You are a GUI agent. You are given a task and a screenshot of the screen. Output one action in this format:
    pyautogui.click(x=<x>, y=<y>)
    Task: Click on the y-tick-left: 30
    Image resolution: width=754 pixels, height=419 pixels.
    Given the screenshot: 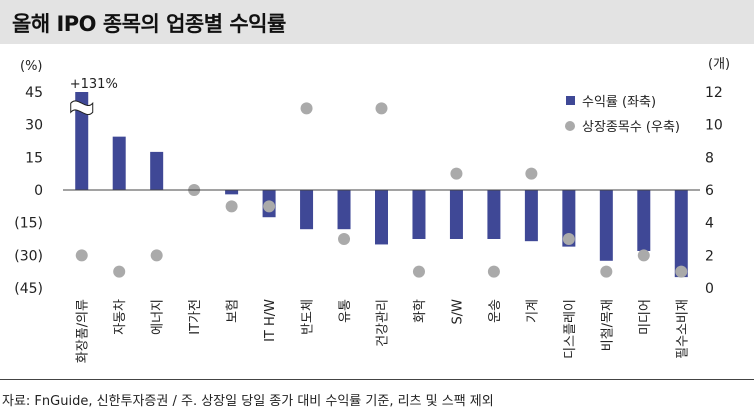 What is the action you would take?
    pyautogui.click(x=34, y=126)
    